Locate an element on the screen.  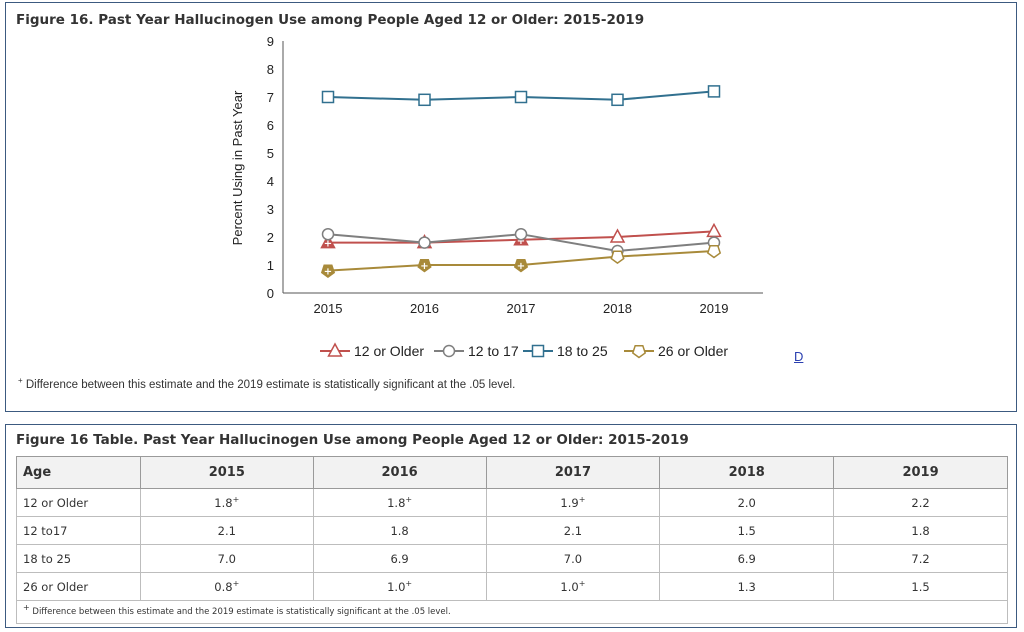
column-header-2015: 2015 is located at coordinates (226, 472).